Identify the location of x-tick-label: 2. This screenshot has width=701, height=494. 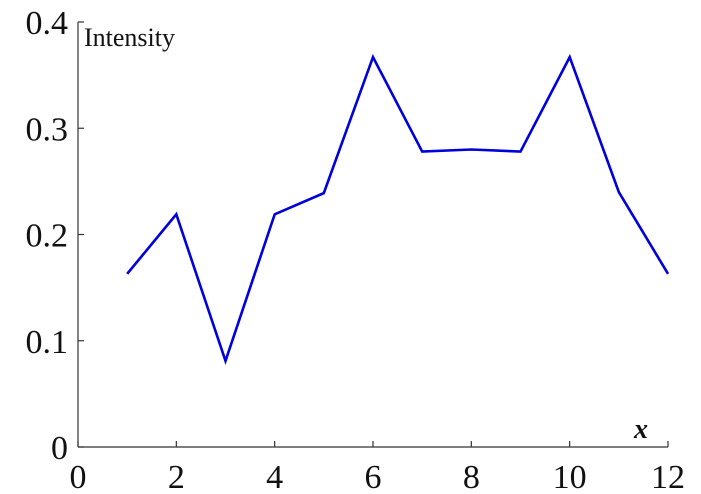
(176, 476).